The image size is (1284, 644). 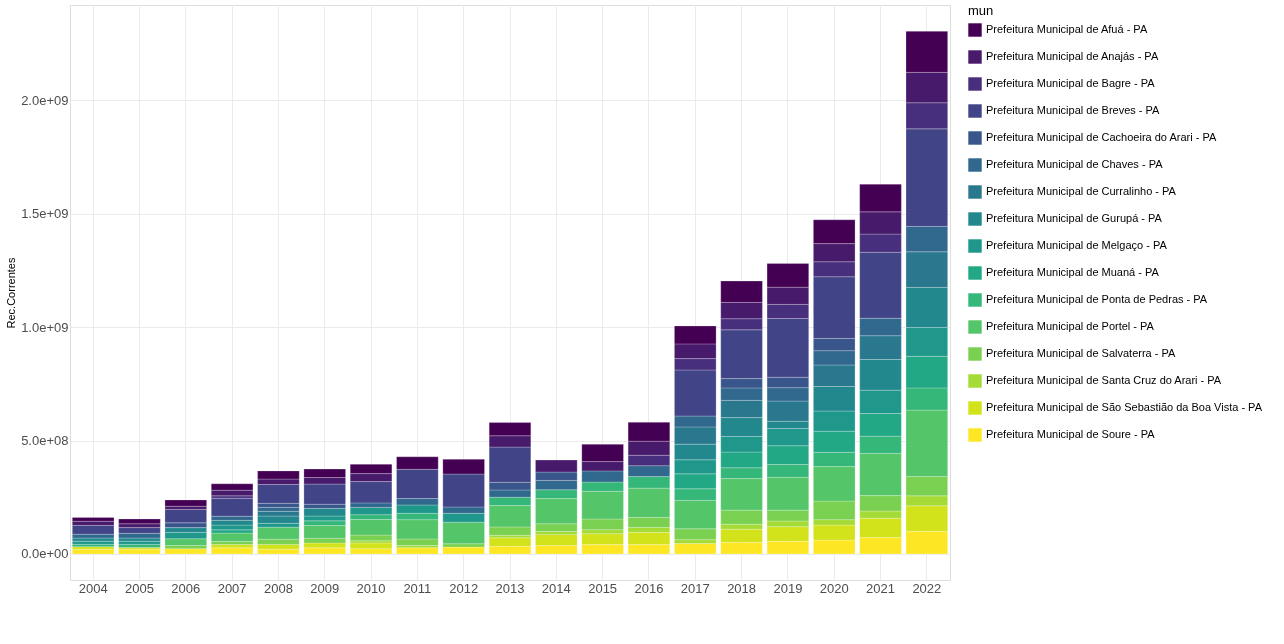 What do you see at coordinates (186, 588) in the screenshot?
I see `x-tick-label: 2006` at bounding box center [186, 588].